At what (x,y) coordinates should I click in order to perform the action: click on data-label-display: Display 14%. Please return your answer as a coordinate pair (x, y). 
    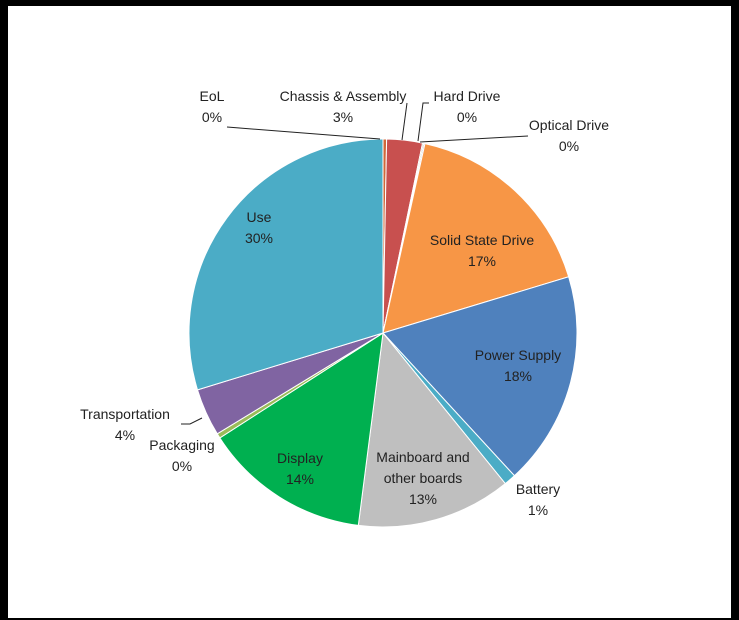
    Looking at the image, I should click on (300, 468).